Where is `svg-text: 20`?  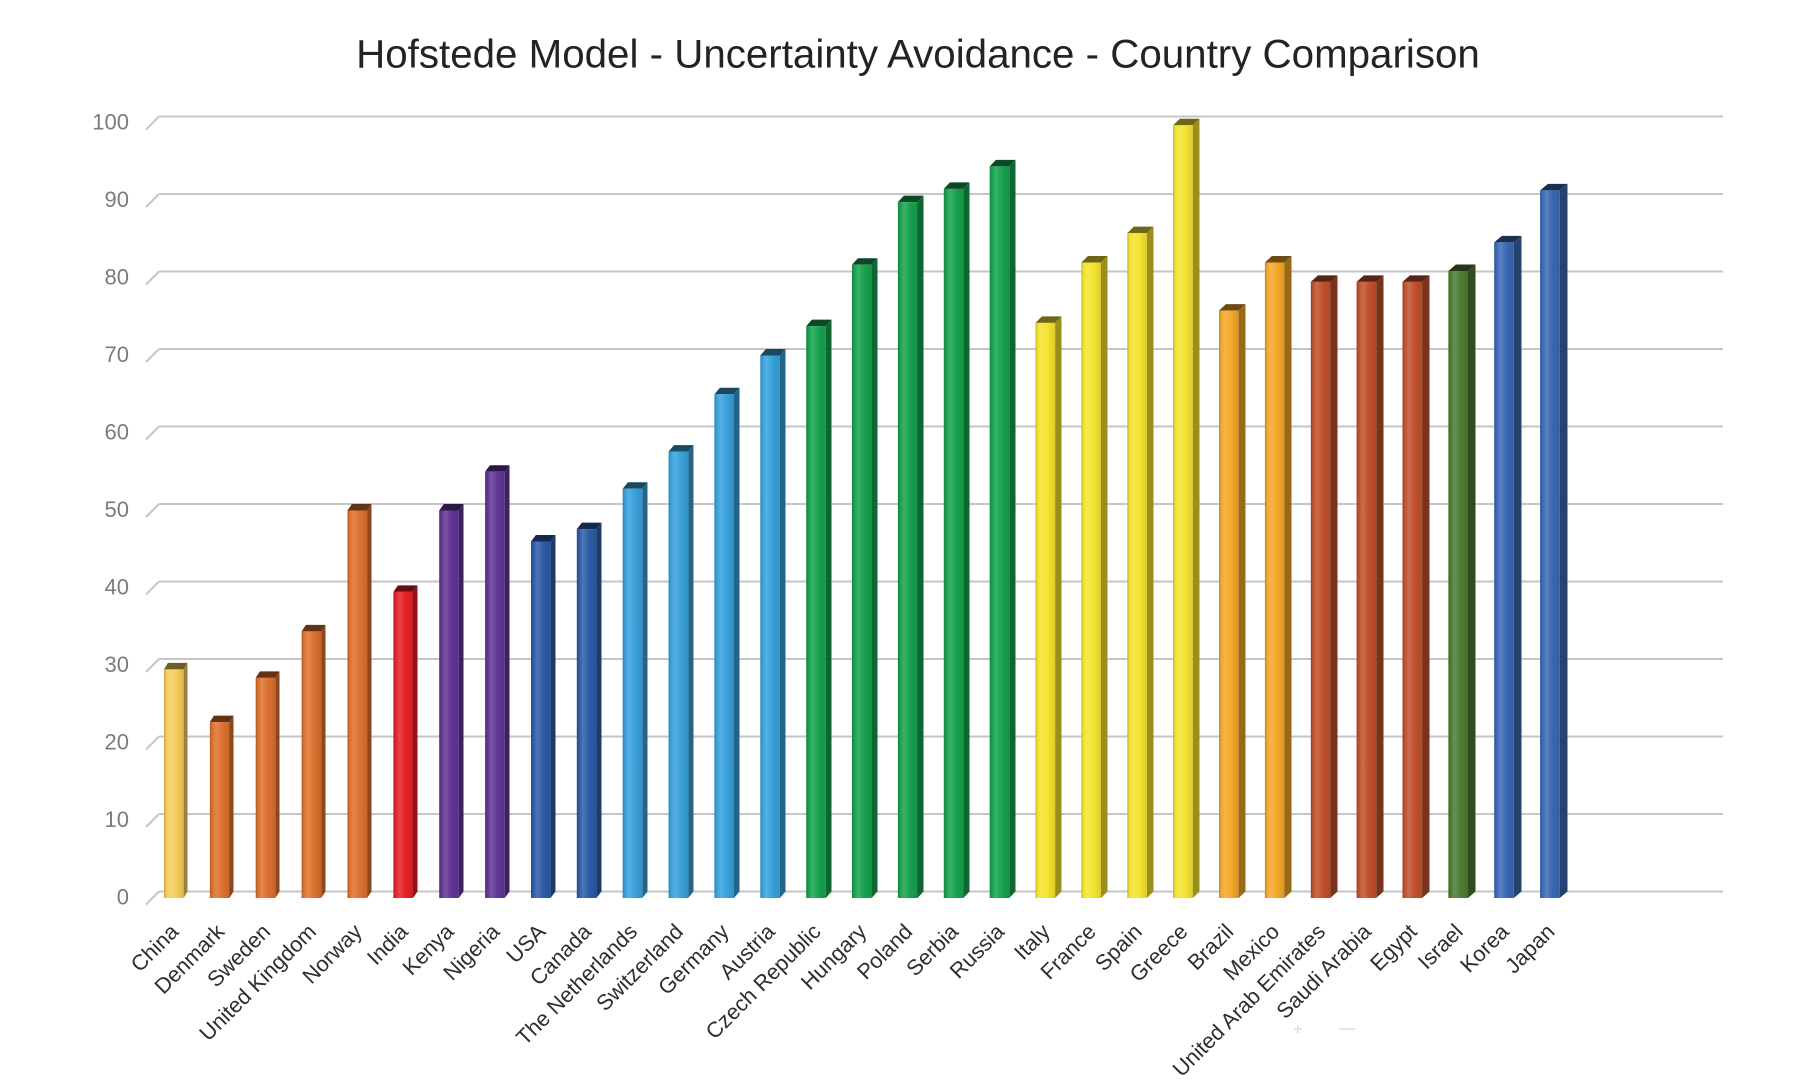 svg-text: 20 is located at coordinates (117, 741).